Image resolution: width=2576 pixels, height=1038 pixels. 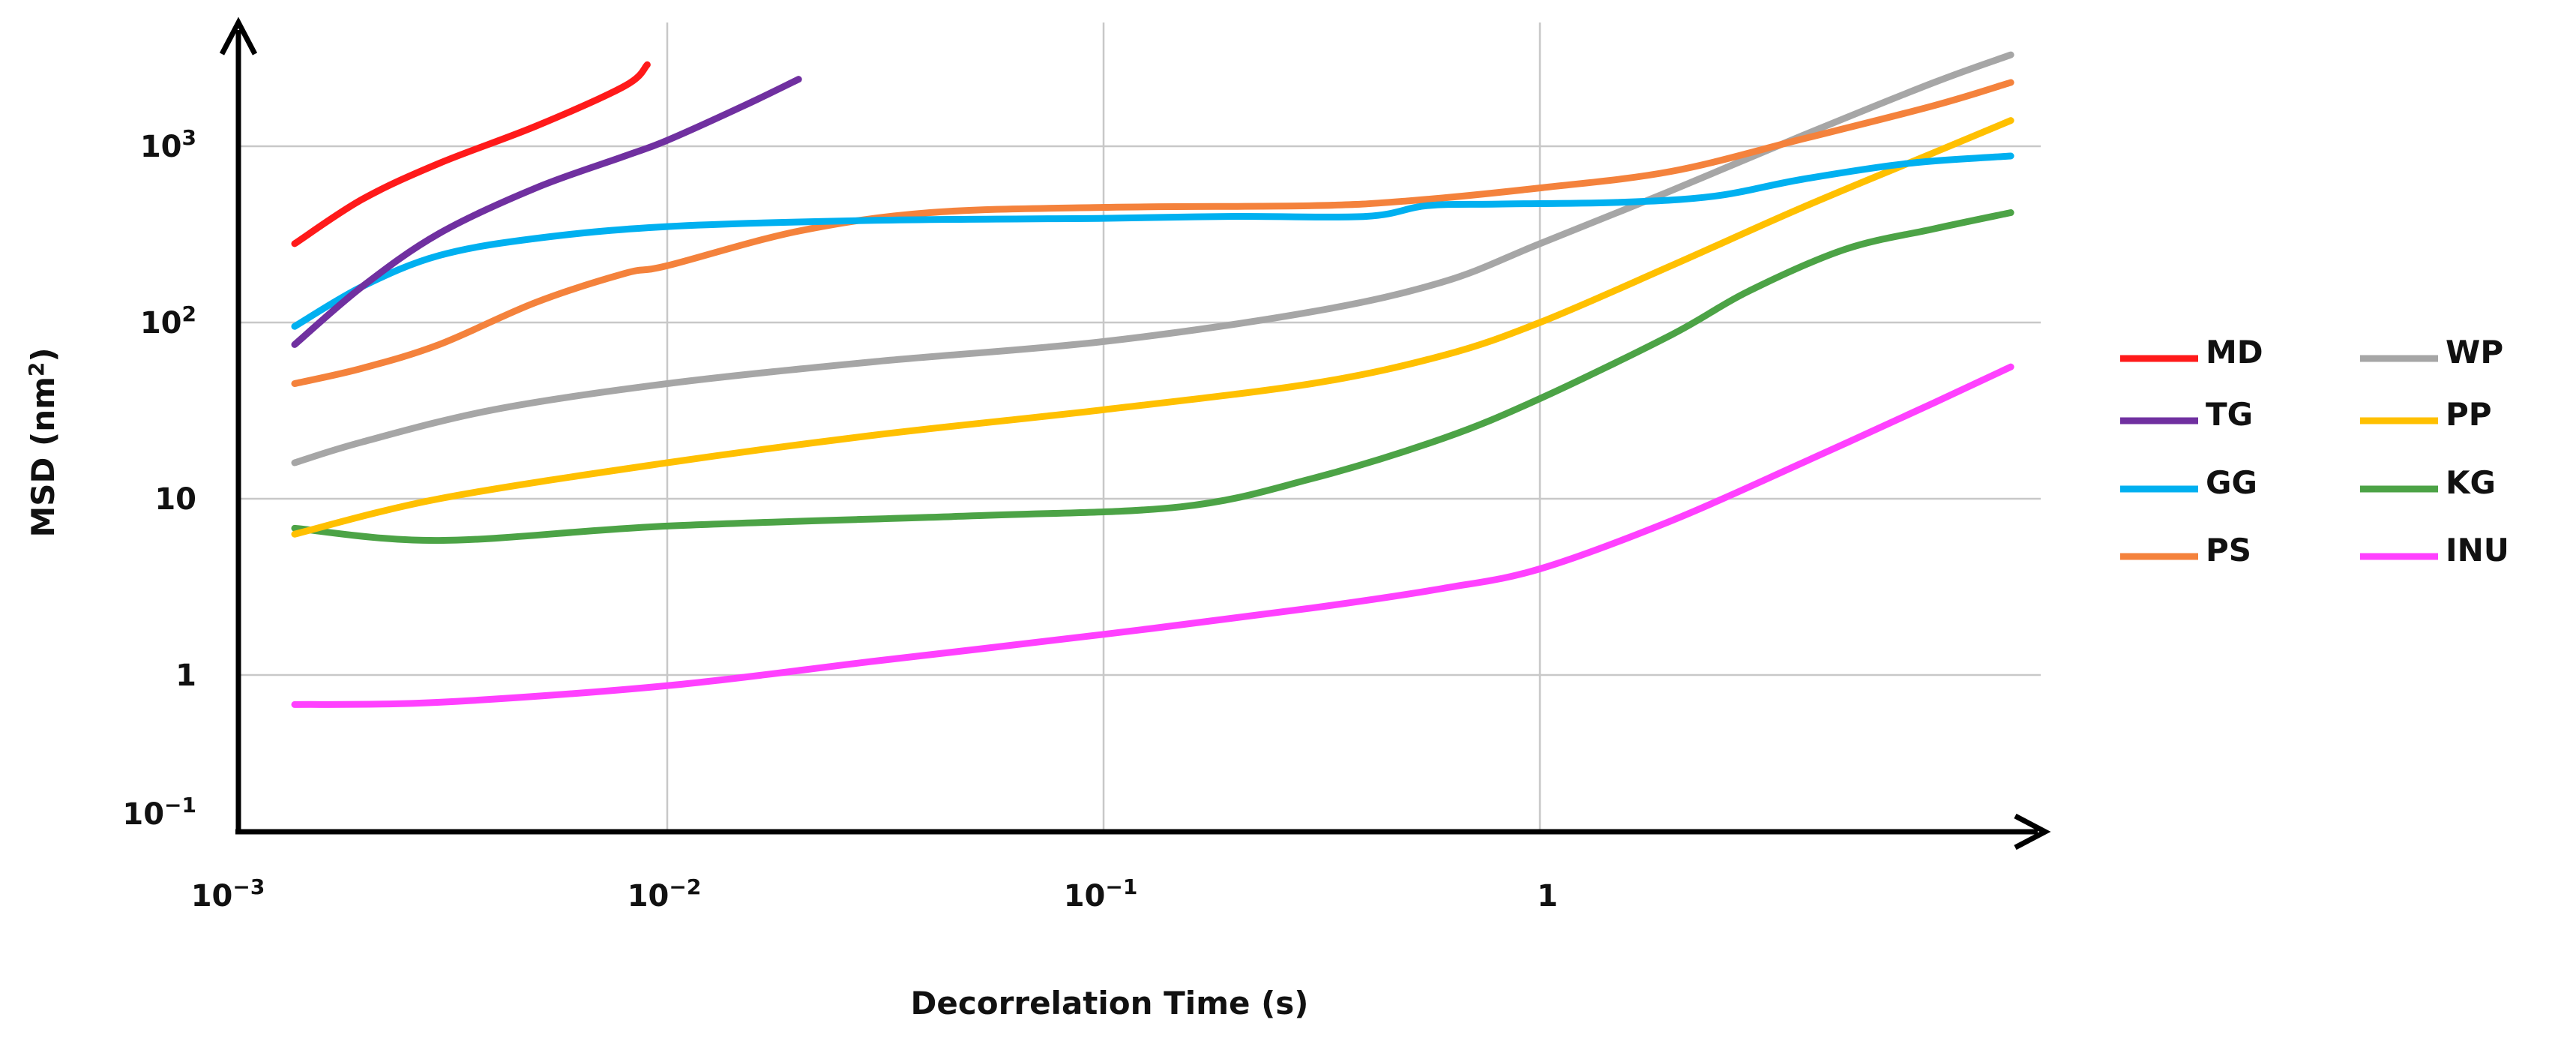 What do you see at coordinates (189, 137) in the screenshot?
I see `y-tick-label-4-exp: 3` at bounding box center [189, 137].